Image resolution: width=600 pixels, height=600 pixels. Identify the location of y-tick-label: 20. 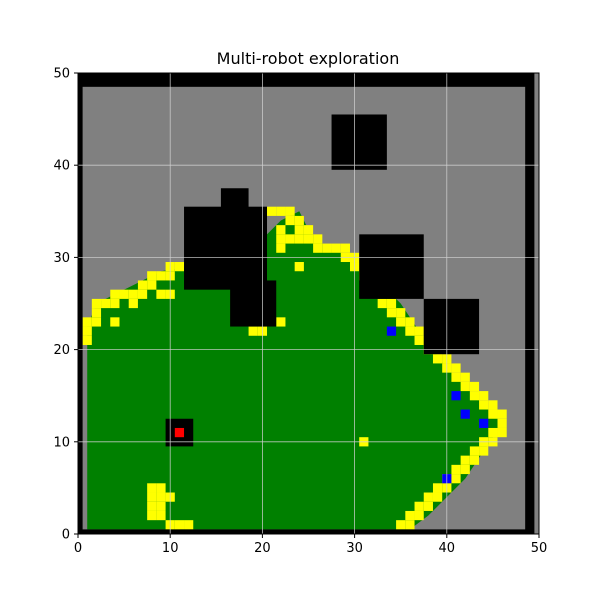
(61, 350).